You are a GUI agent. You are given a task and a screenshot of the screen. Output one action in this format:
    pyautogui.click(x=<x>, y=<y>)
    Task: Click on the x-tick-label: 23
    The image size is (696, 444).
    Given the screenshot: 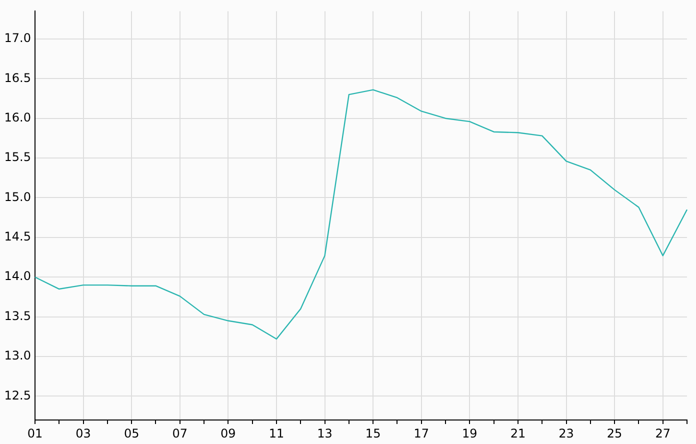 What is the action you would take?
    pyautogui.click(x=566, y=433)
    